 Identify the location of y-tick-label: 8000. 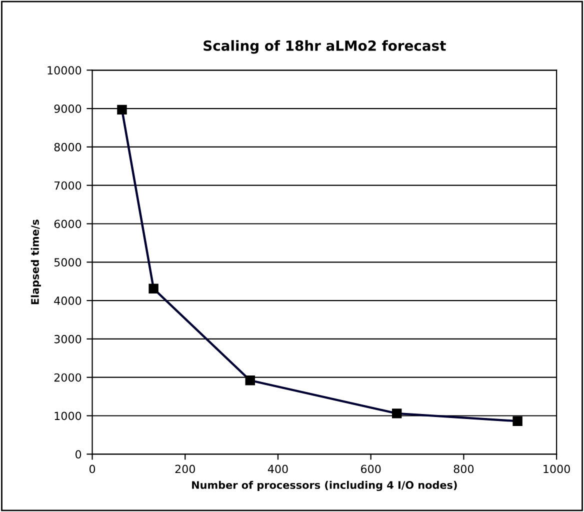
(68, 147).